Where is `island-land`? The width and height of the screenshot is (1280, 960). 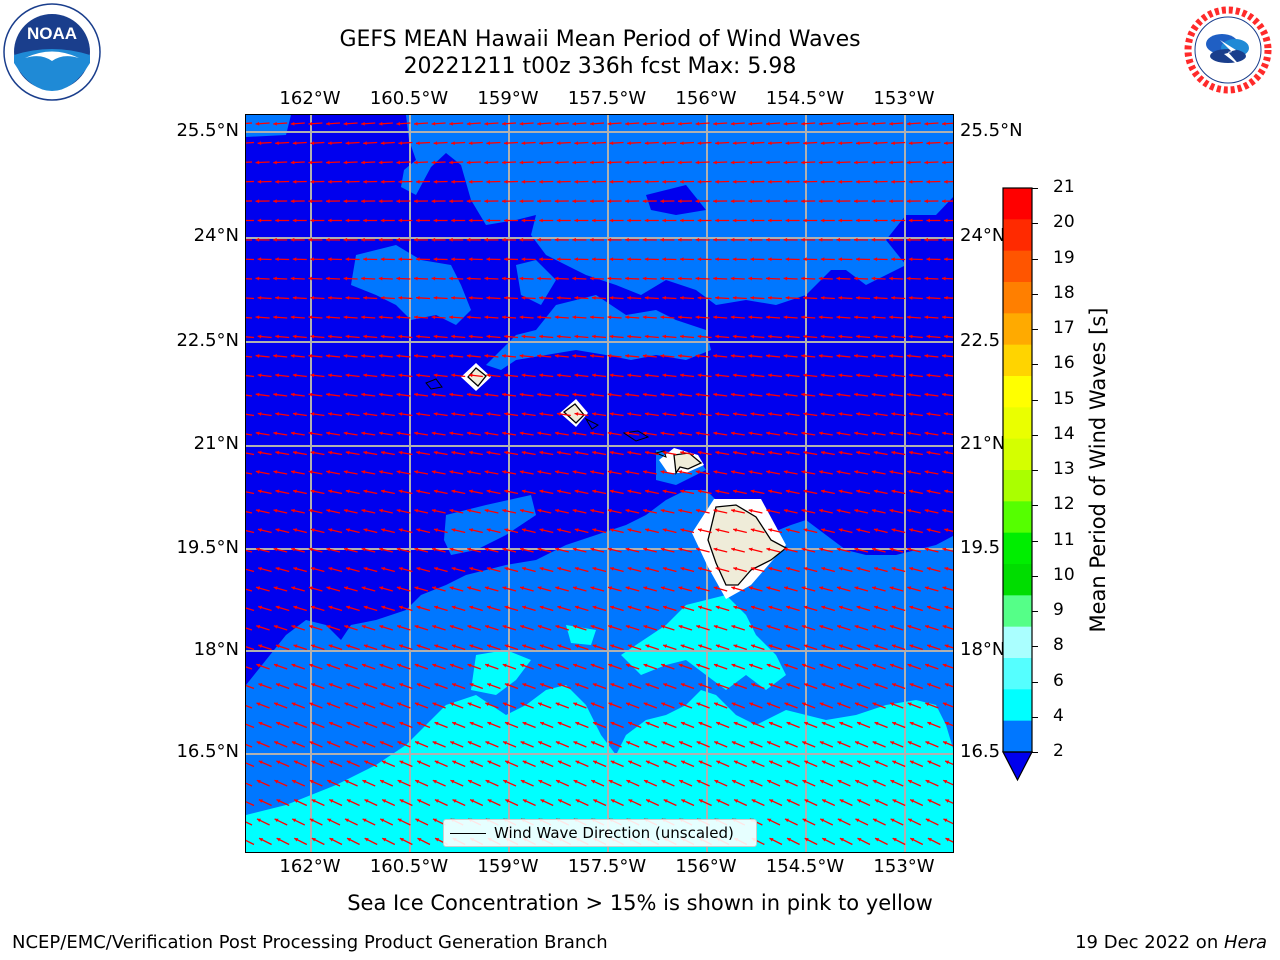 island-land is located at coordinates (627, 476).